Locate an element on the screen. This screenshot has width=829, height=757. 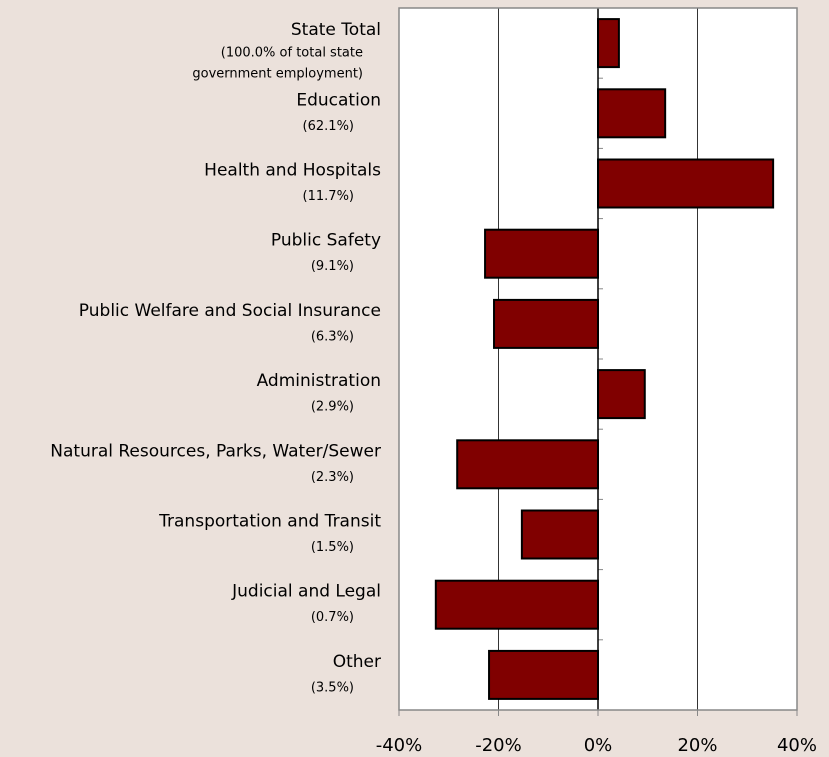
category-label: Public Safety is located at coordinates (326, 241).